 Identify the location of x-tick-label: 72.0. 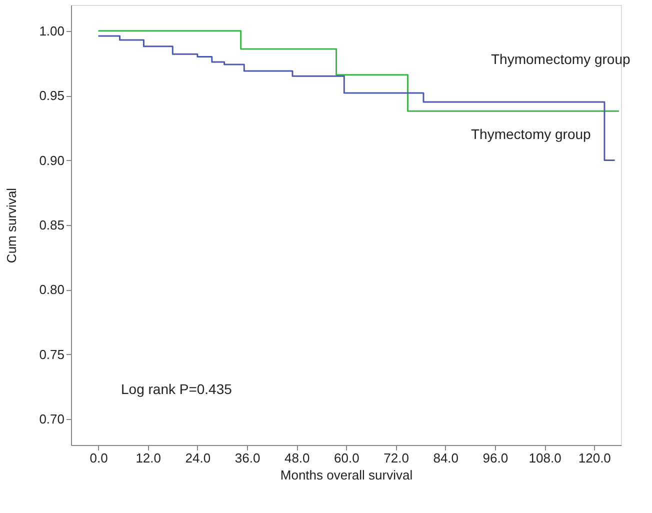
(396, 458).